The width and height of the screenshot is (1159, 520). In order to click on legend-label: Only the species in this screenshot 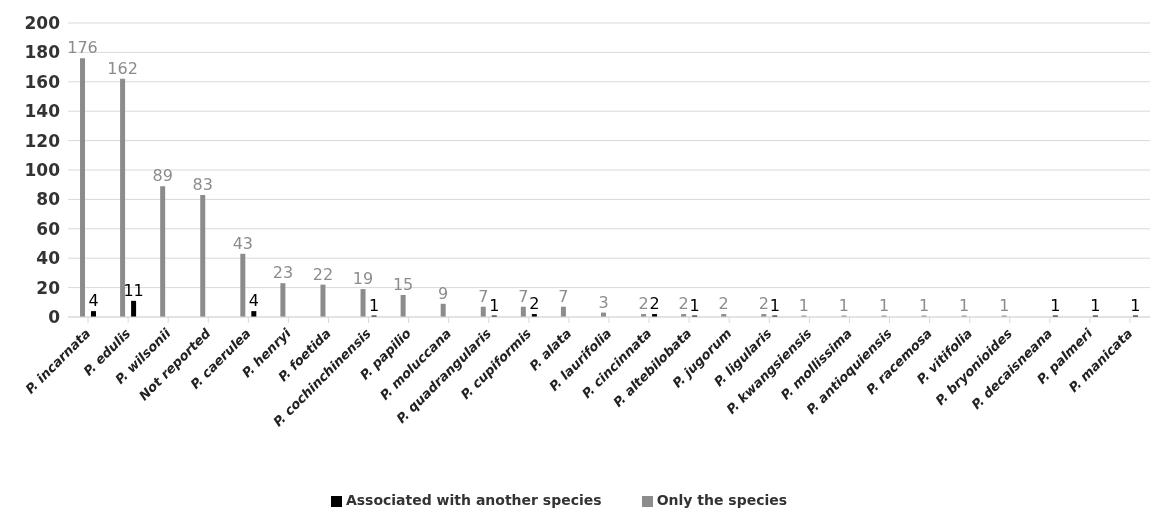, I will do `click(722, 500)`.